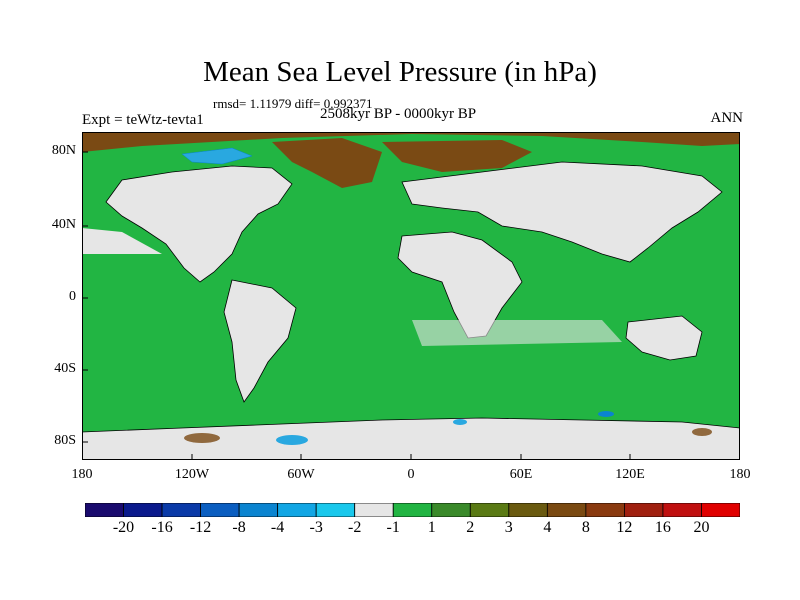 The width and height of the screenshot is (800, 600). I want to click on lat-label-0: 0, so click(72, 296).